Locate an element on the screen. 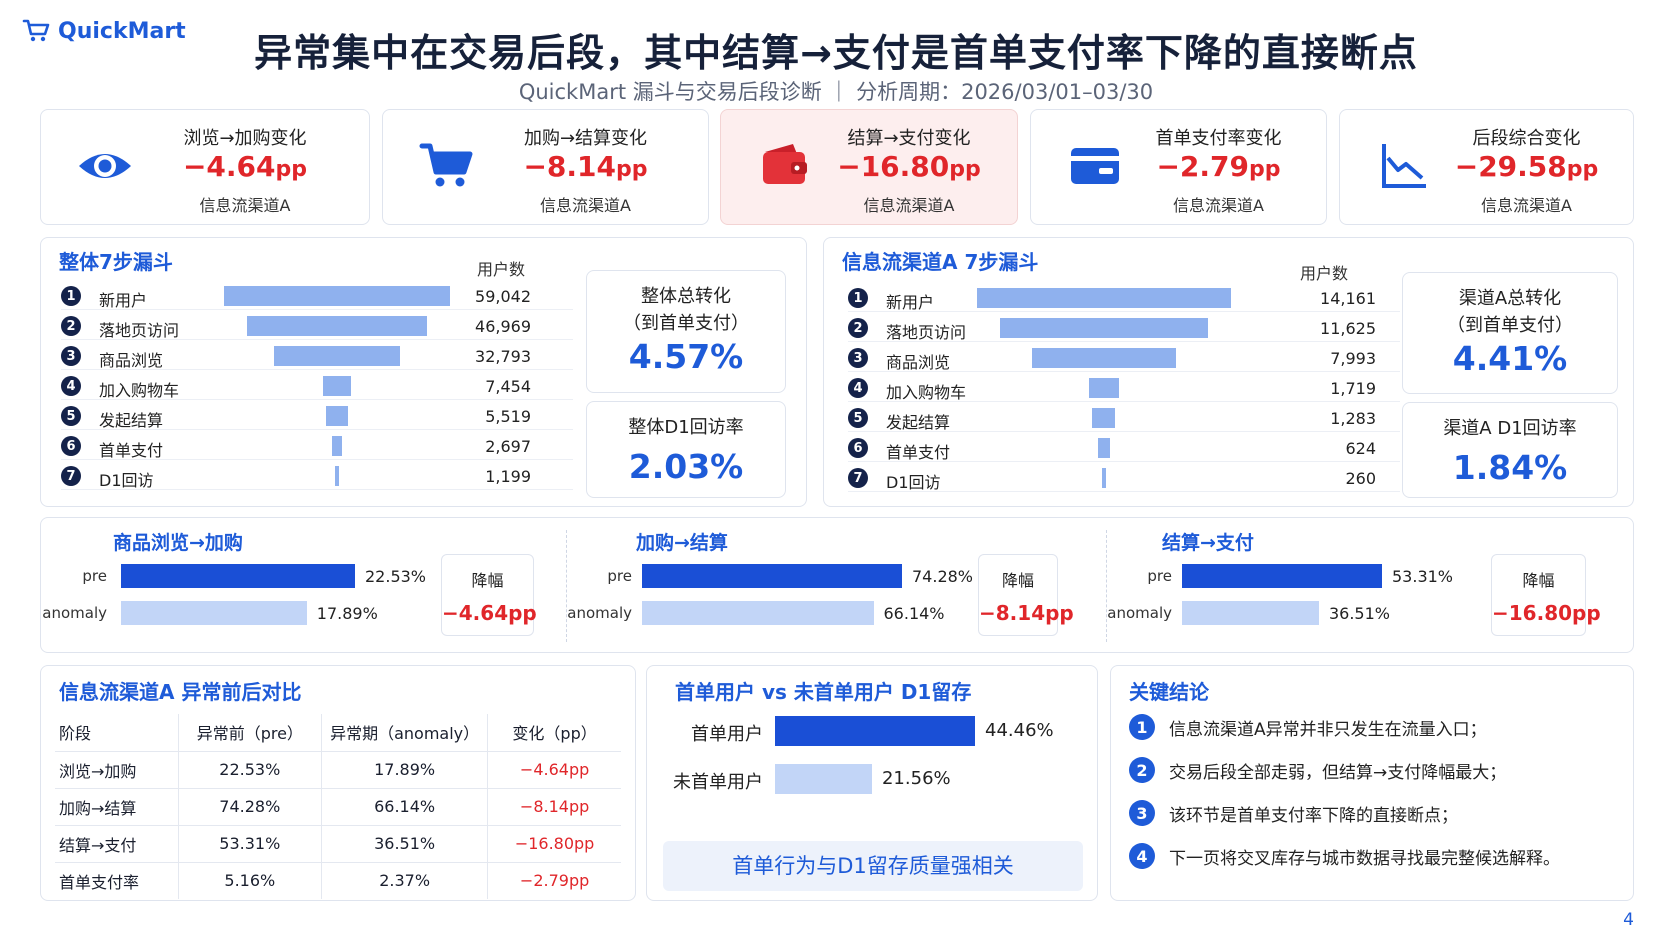 This screenshot has height=941, width=1672. kpi-card-backend-total: 后段综合变化 −29.58pp 信息流渠道A is located at coordinates (1486, 167).